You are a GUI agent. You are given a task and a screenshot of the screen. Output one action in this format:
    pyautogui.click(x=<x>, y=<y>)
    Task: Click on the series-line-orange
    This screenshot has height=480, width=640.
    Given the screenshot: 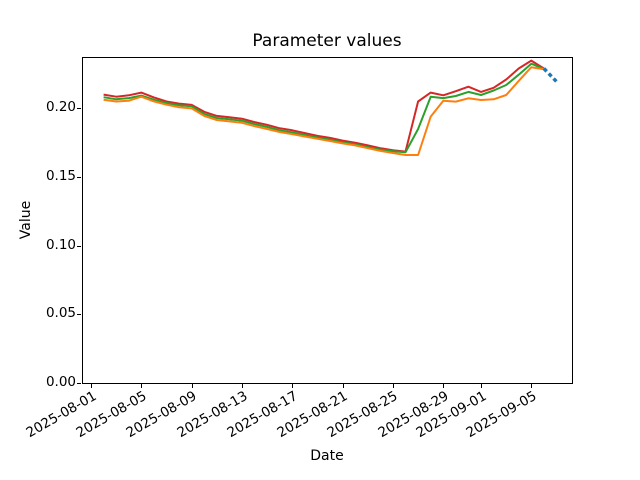 What is the action you would take?
    pyautogui.click(x=324, y=111)
    